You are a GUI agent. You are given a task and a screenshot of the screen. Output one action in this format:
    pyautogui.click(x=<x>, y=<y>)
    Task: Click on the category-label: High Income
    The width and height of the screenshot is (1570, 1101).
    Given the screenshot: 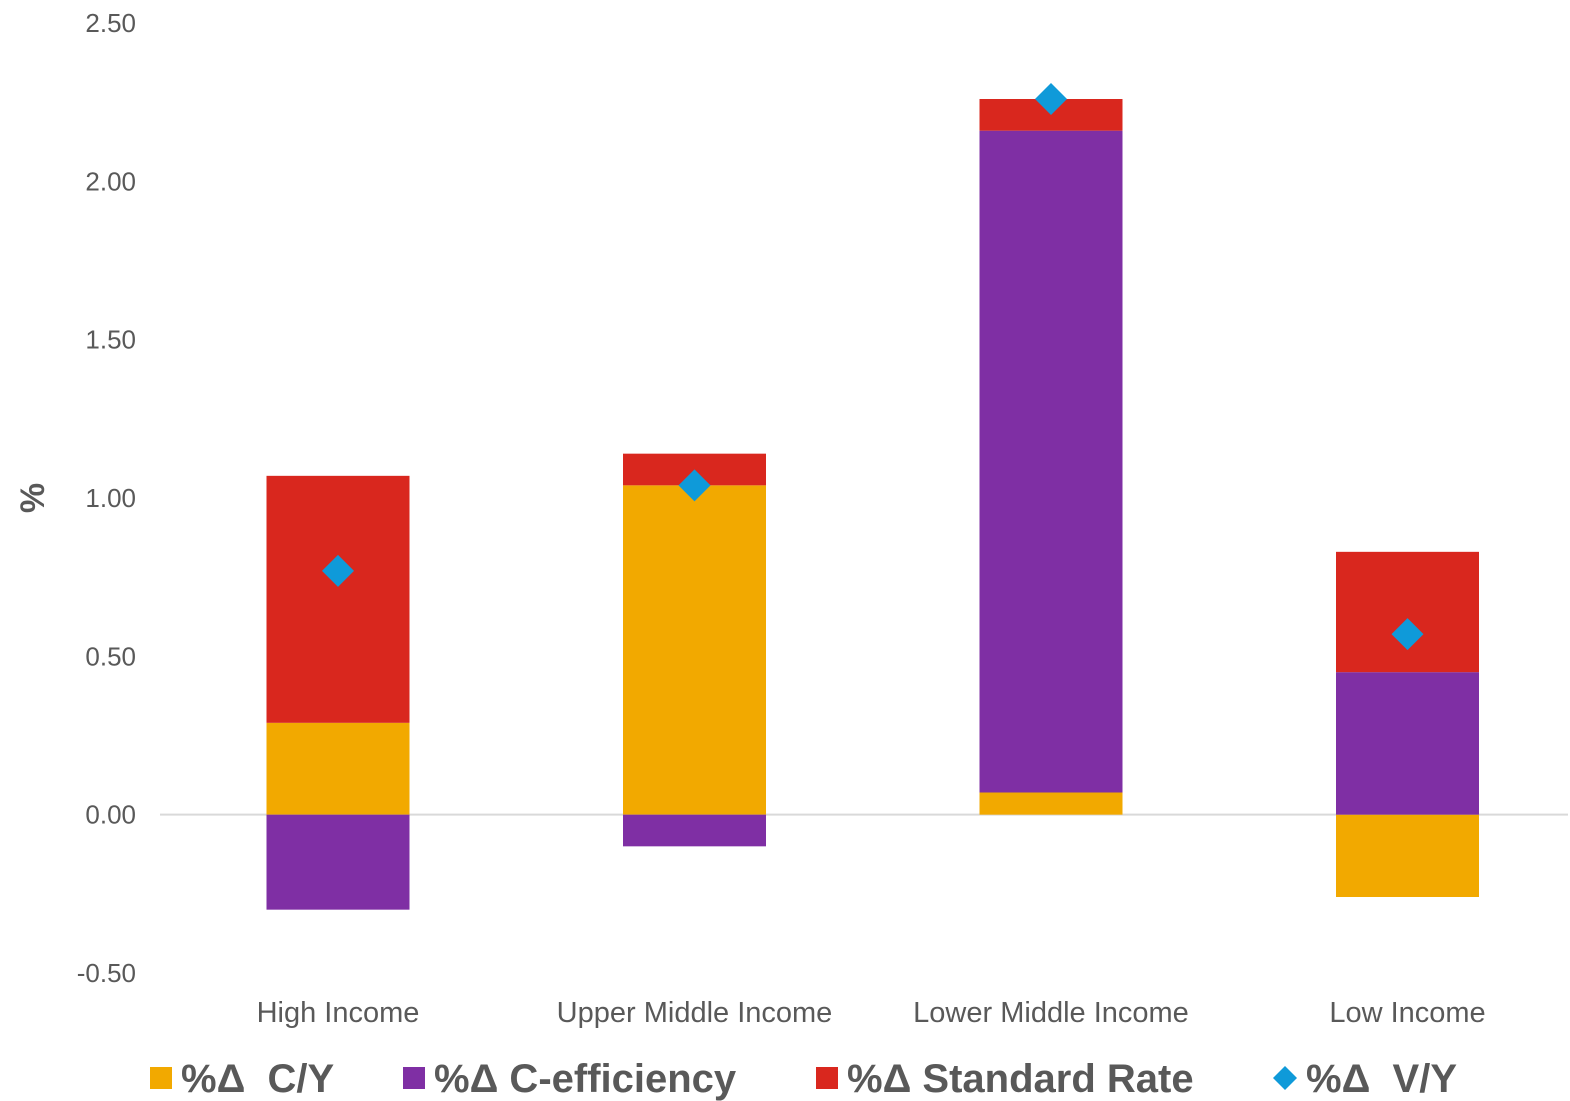 What is the action you would take?
    pyautogui.click(x=338, y=1013)
    